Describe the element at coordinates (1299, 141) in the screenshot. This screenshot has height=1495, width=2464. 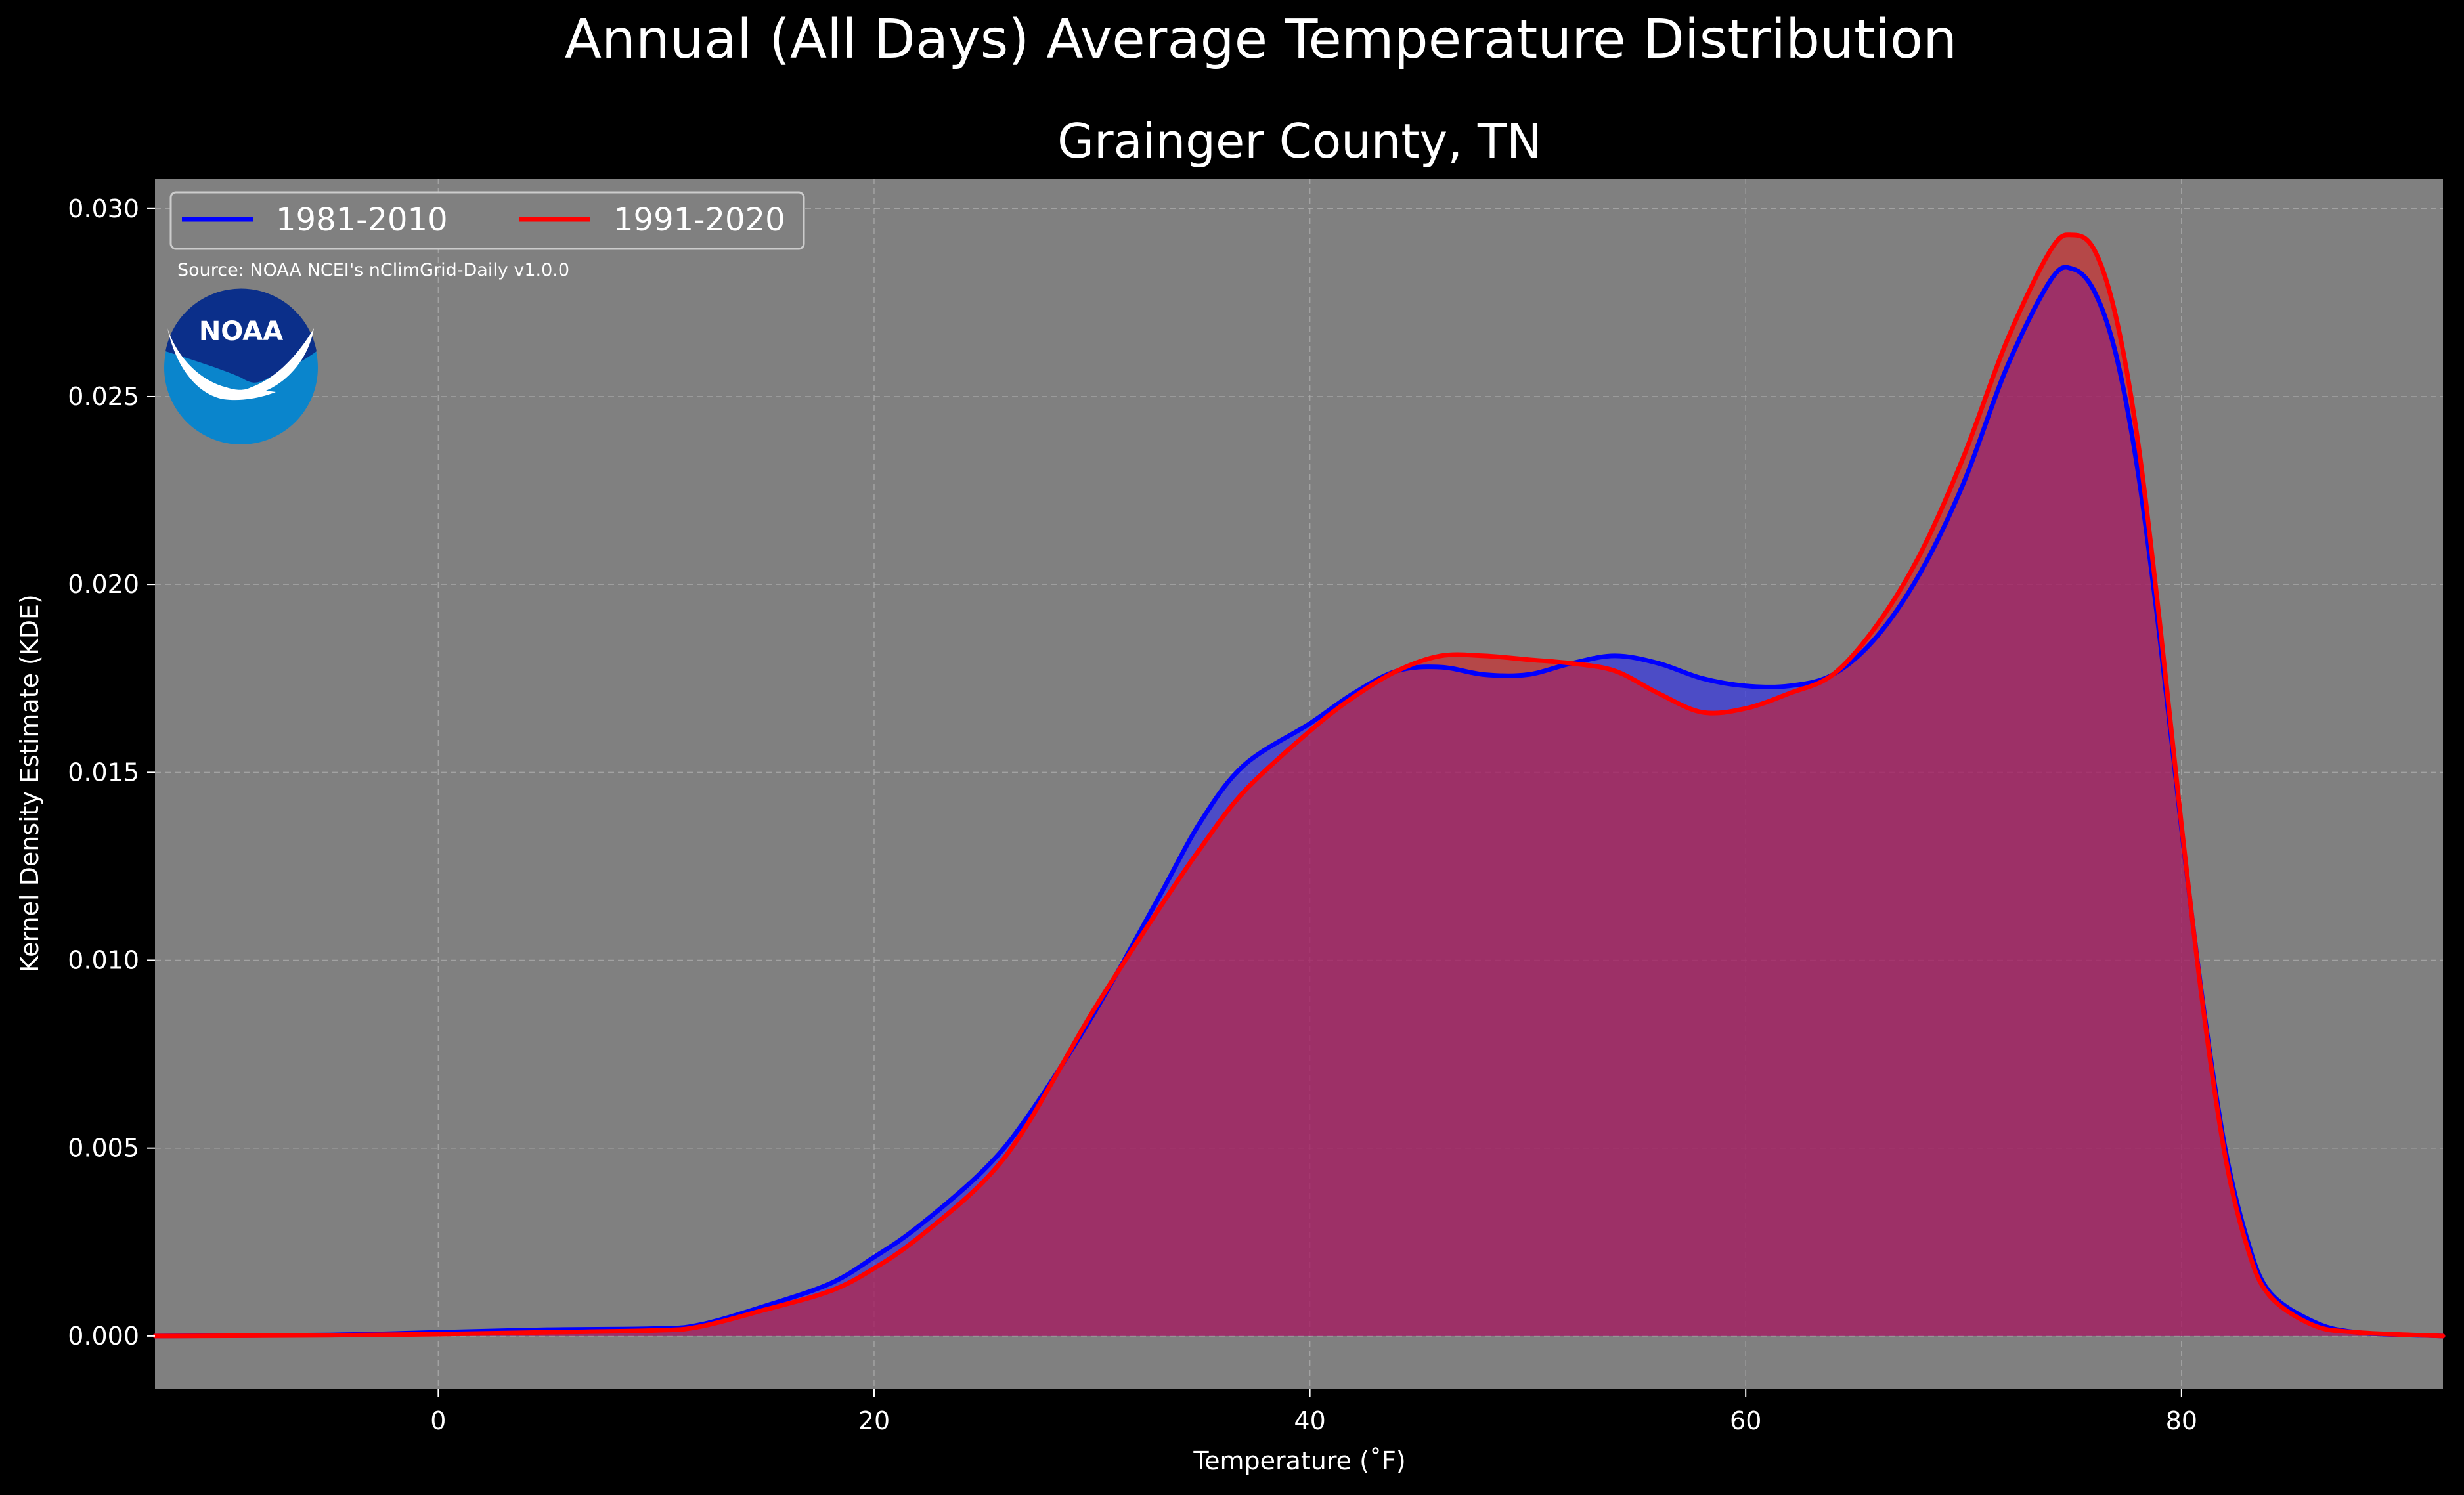
I see `chart-title: Grainger County, TN` at that location.